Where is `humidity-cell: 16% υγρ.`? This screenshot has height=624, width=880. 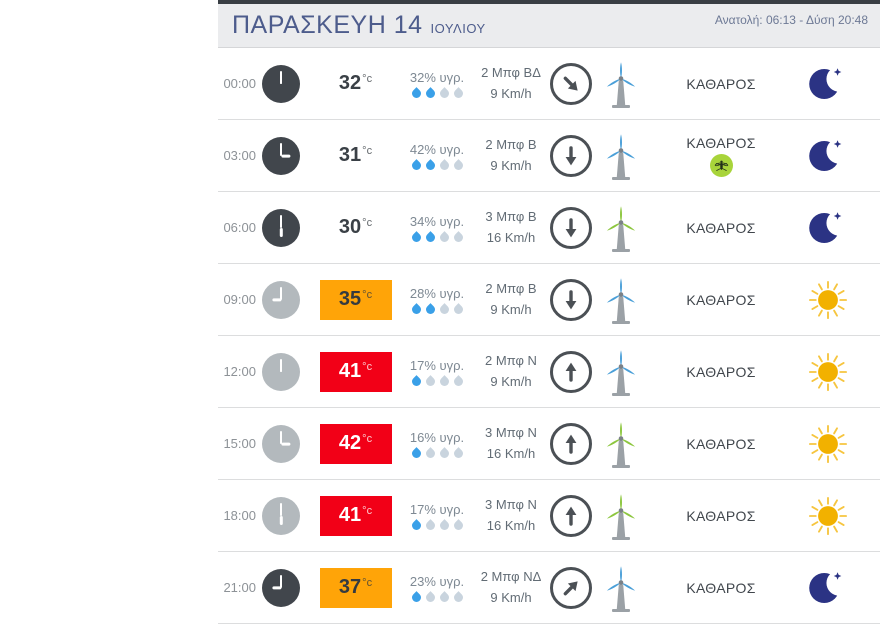
humidity-cell: 16% υγρ. is located at coordinates (437, 445).